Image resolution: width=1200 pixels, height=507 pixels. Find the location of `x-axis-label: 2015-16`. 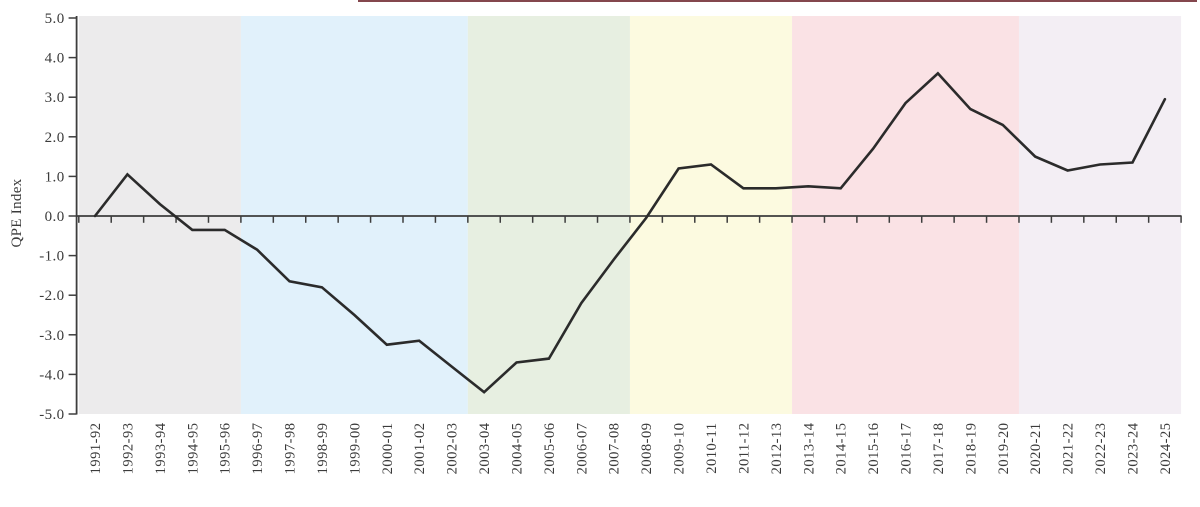

x-axis-label: 2015-16 is located at coordinates (874, 449).